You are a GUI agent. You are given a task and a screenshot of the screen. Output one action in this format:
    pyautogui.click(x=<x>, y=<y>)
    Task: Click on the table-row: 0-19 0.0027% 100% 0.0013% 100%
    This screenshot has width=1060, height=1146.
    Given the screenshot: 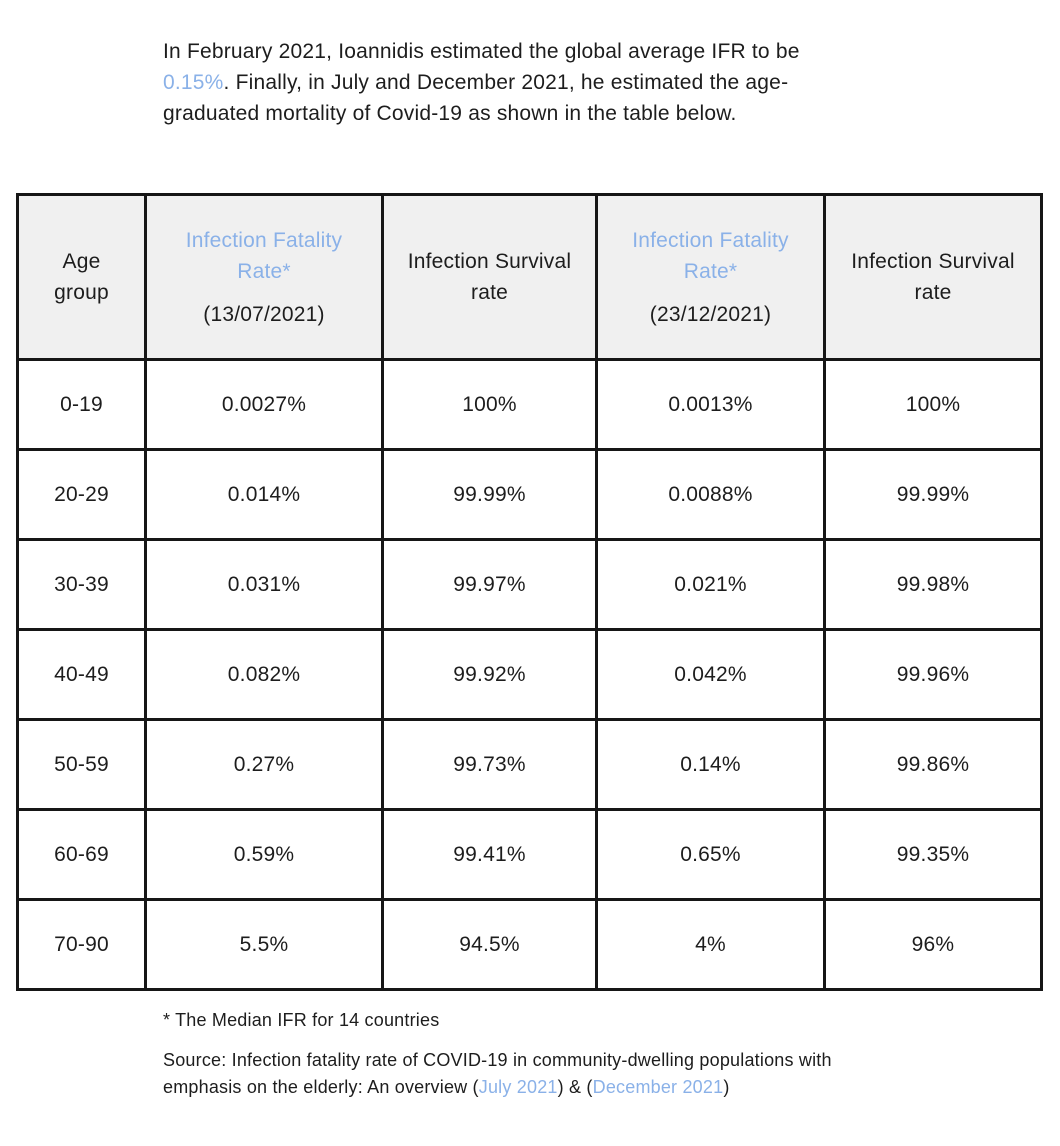 What is the action you would take?
    pyautogui.click(x=529, y=404)
    